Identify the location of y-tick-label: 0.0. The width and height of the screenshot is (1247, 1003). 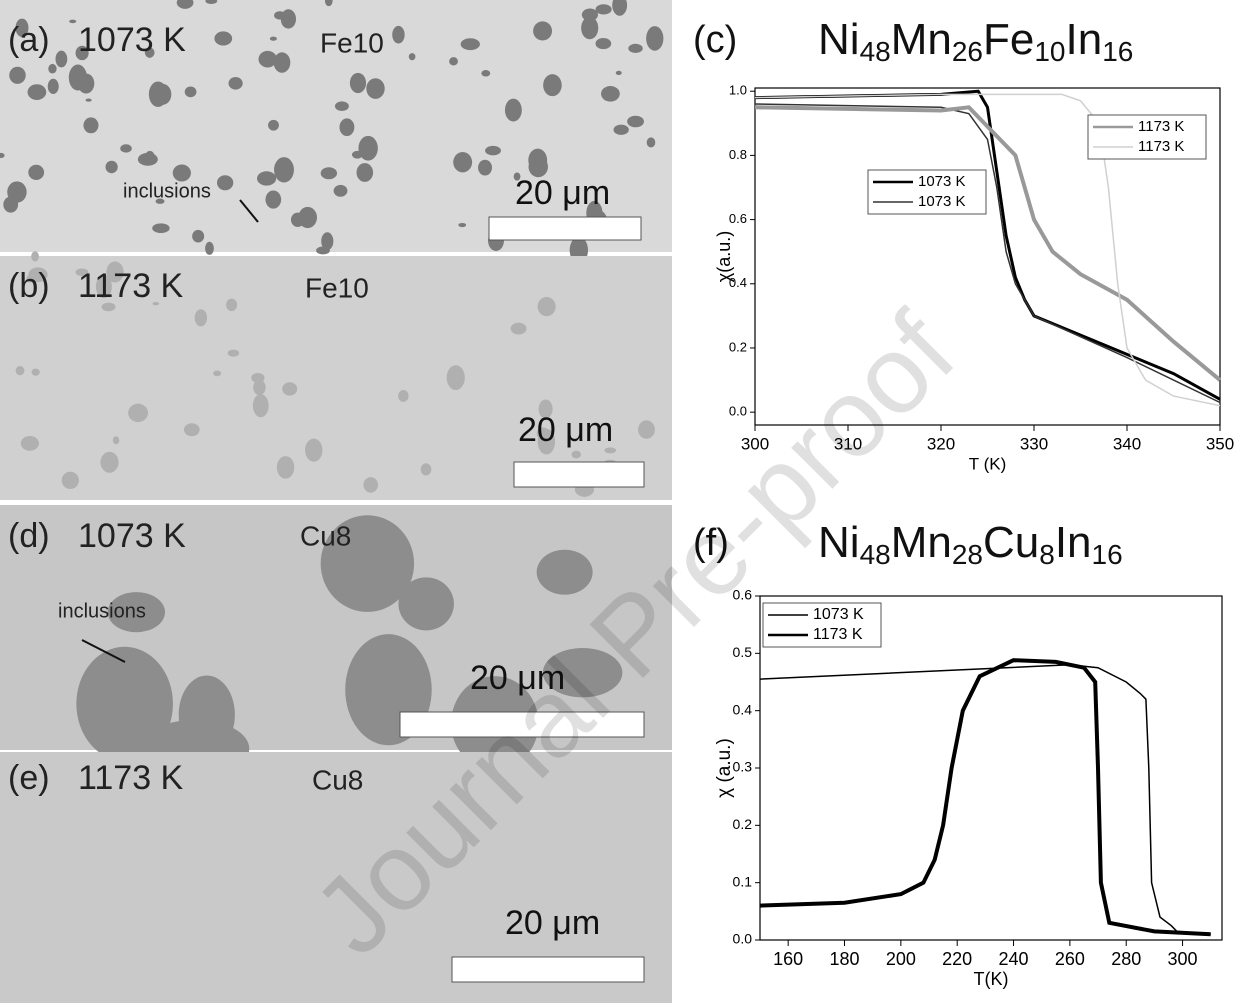
(738, 411).